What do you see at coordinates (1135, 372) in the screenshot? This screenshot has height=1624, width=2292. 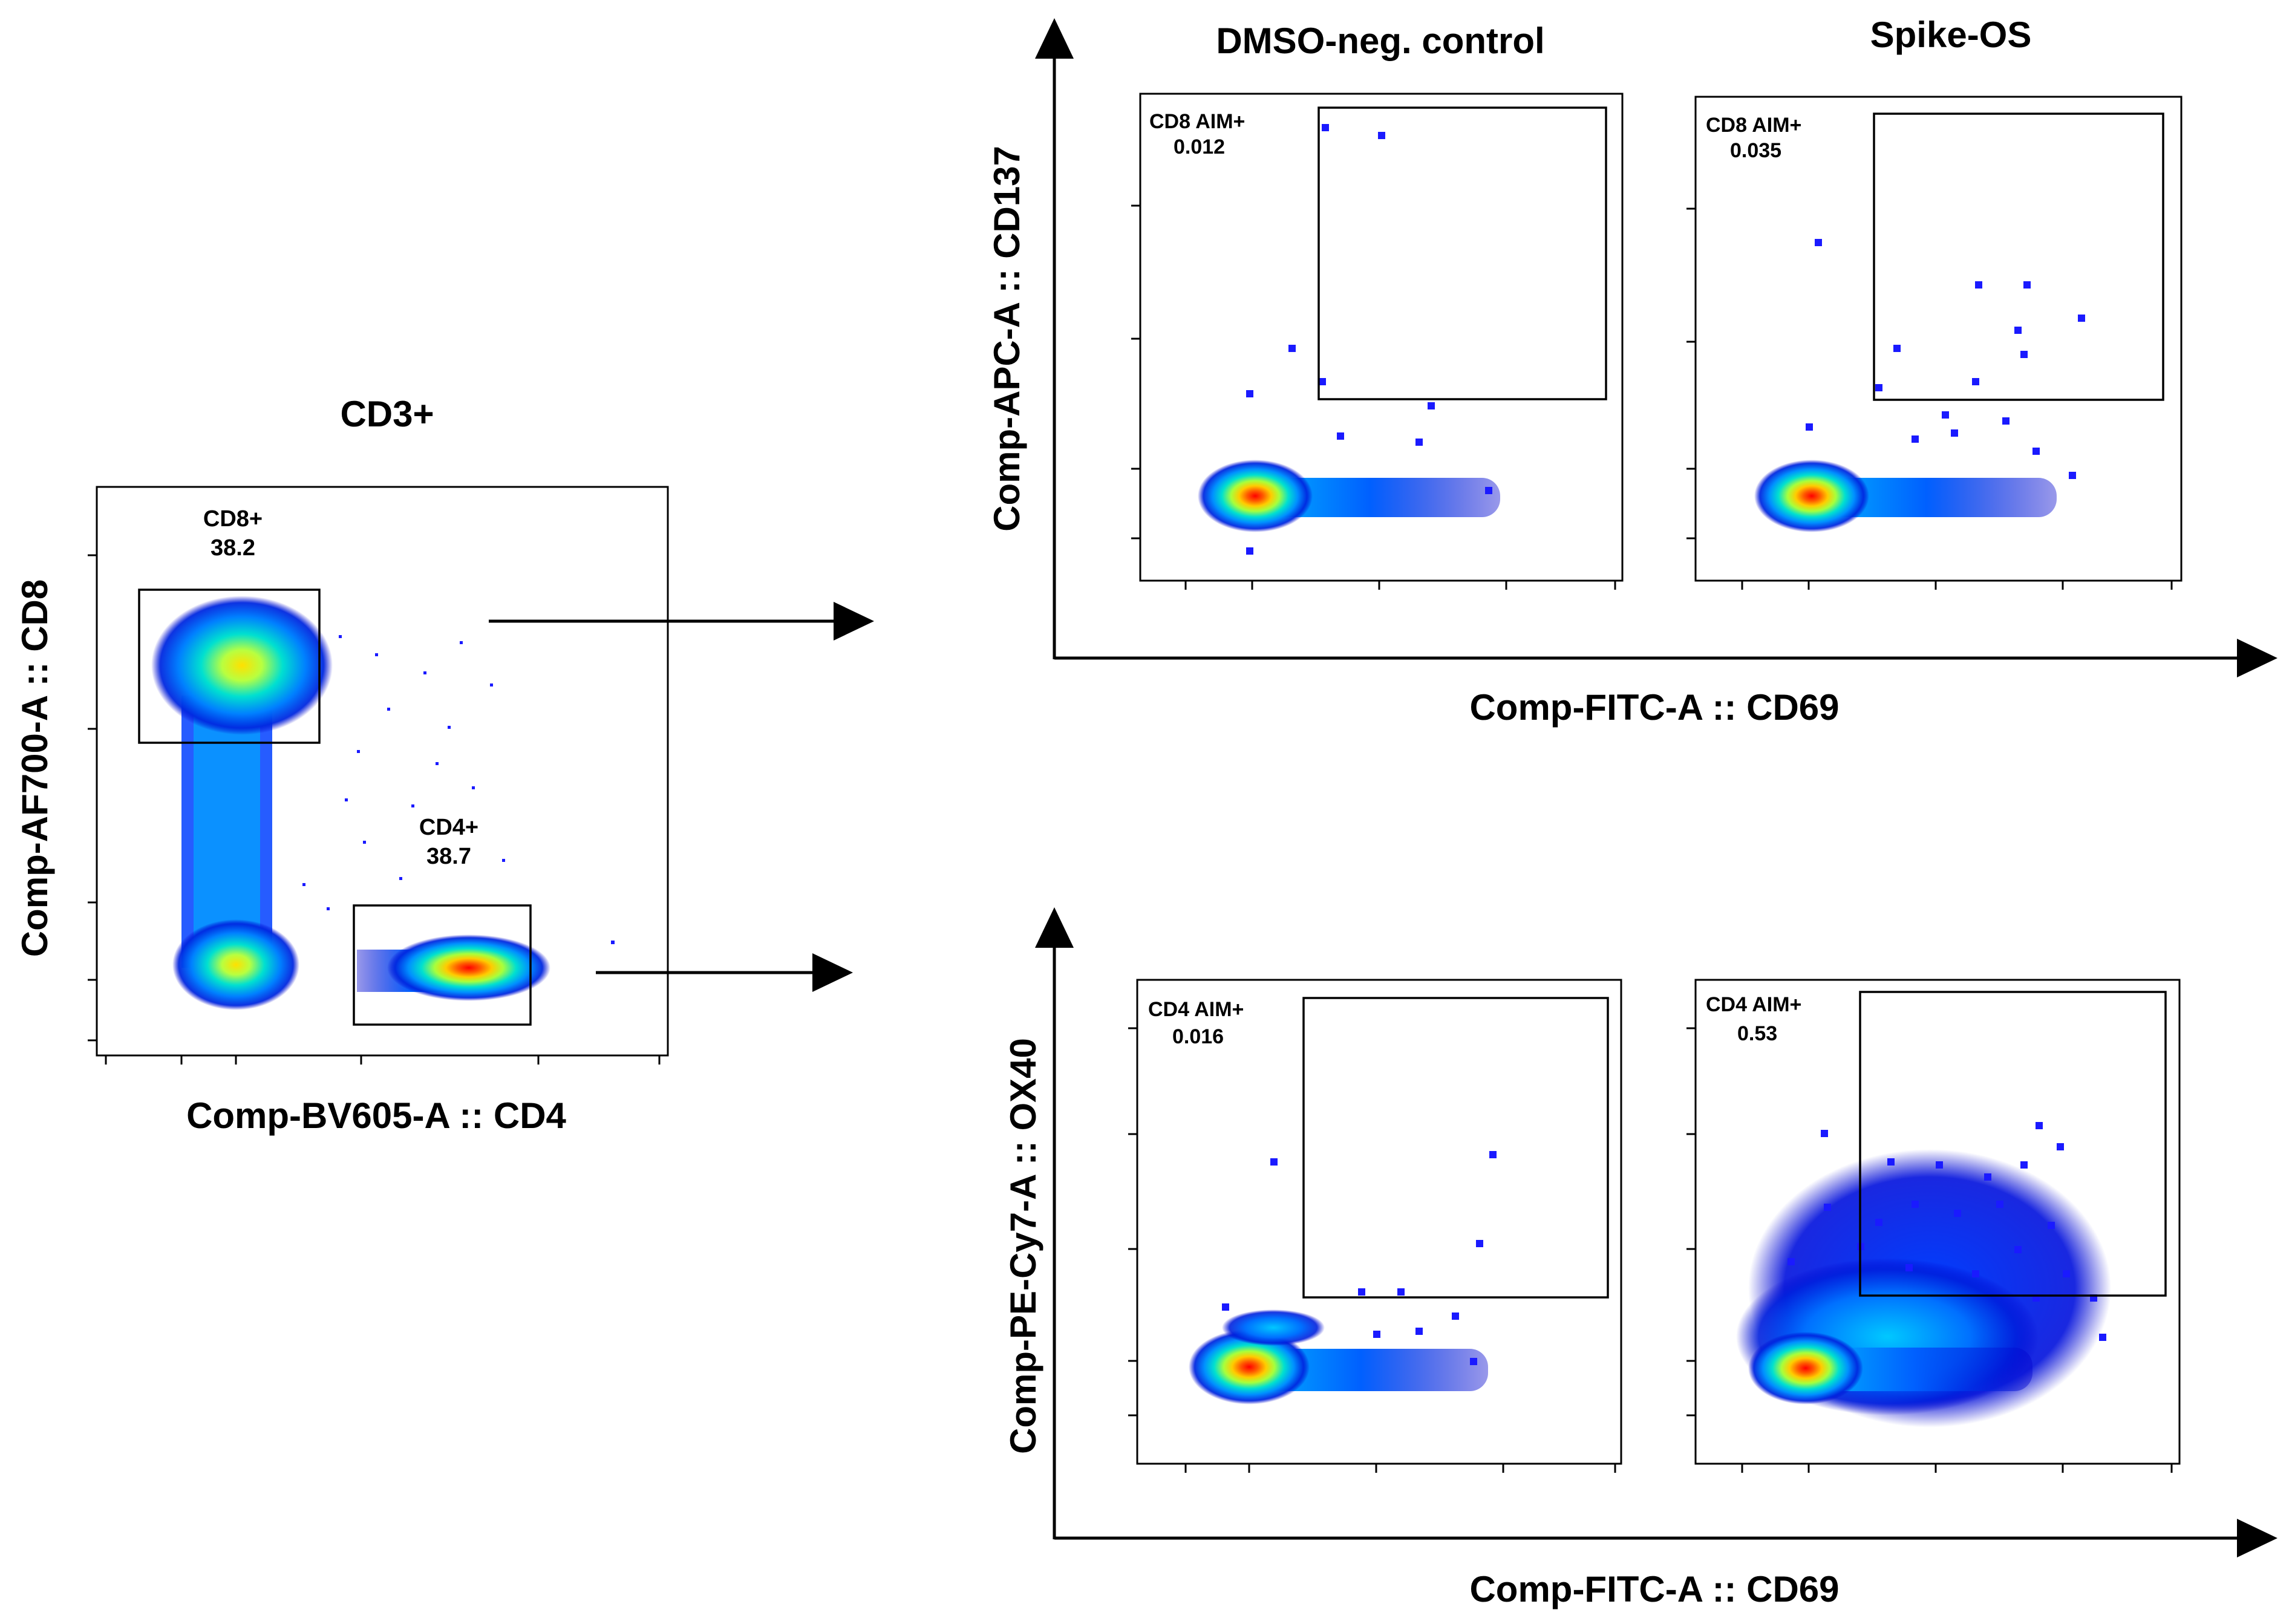 I see `top-dmso-y-ticks` at bounding box center [1135, 372].